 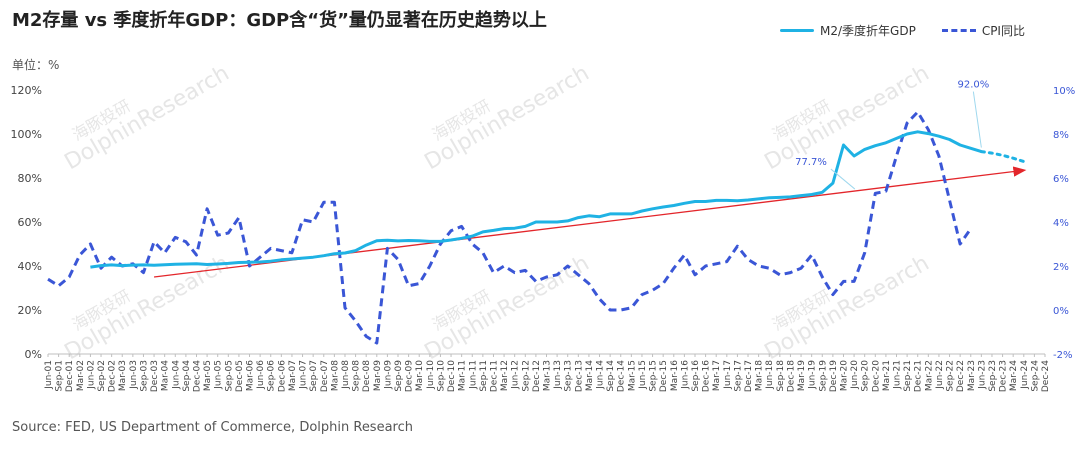 What do you see at coordinates (958, 30) in the screenshot?
I see `legend-swatch-cpi` at bounding box center [958, 30].